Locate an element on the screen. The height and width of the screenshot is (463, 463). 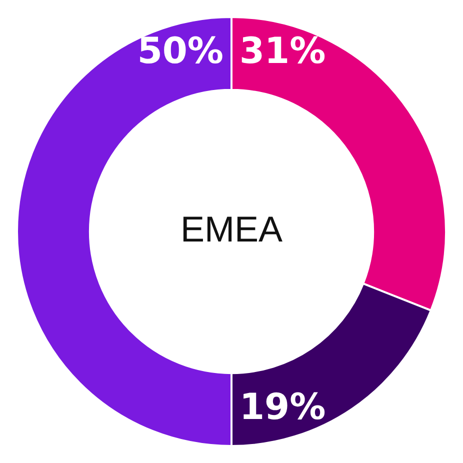
data-label: 19% is located at coordinates (283, 407).